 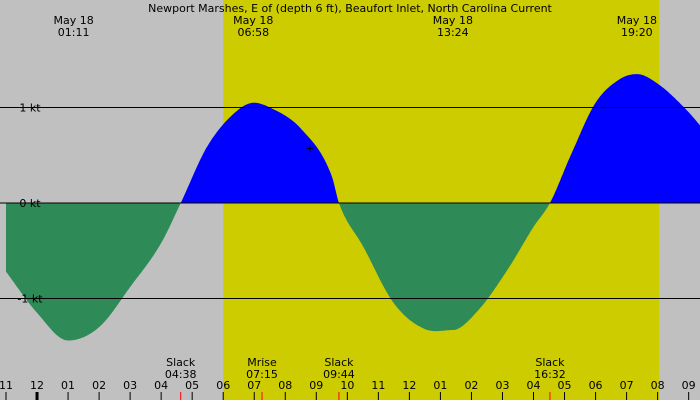 What do you see at coordinates (627, 385) in the screenshot?
I see `x-tick-label-20: 07` at bounding box center [627, 385].